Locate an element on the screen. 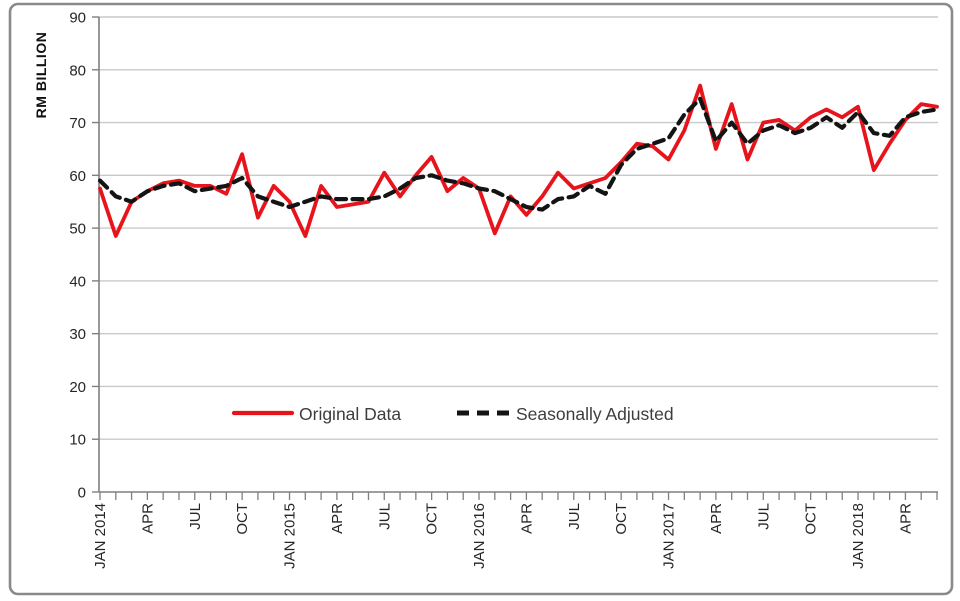 The width and height of the screenshot is (960, 601). x-axis-tick-label: JAN 2017 is located at coordinates (669, 536).